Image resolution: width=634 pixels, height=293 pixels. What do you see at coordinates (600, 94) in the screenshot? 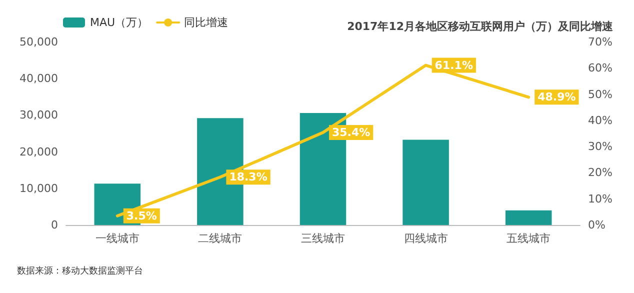
I see `y2-tick-label: 50%` at bounding box center [600, 94].